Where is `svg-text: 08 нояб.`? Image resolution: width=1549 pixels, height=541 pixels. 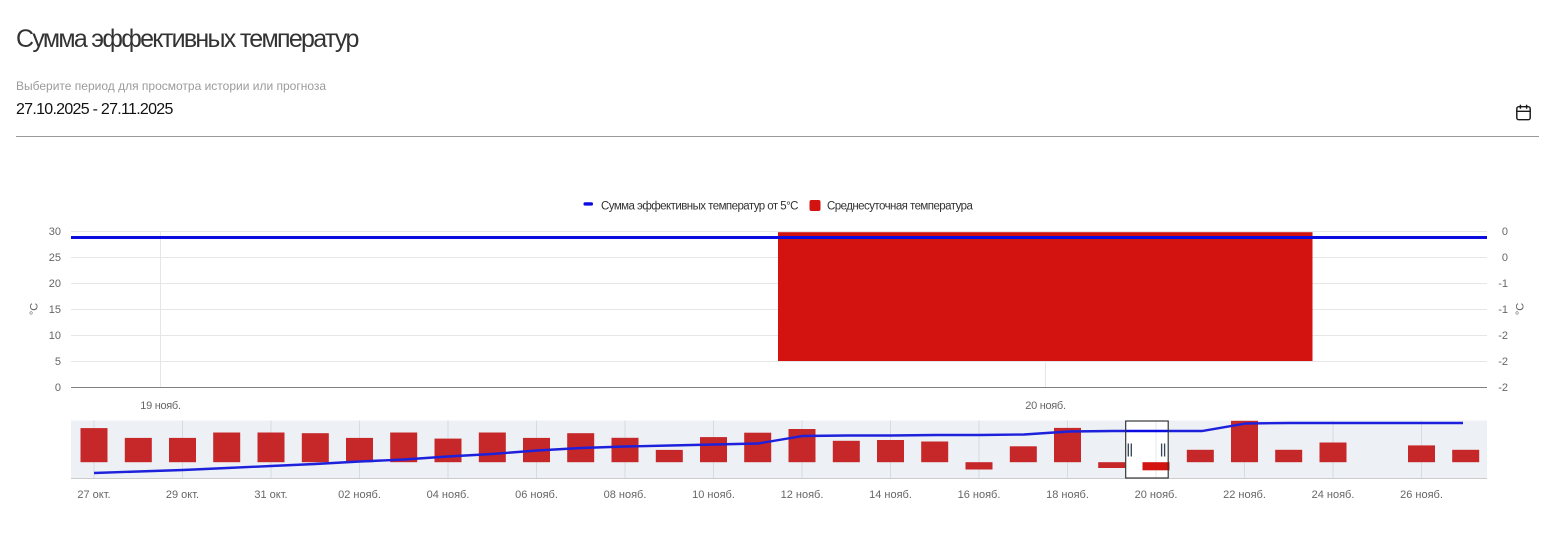
svg-text: 08 нояб. is located at coordinates (625, 495).